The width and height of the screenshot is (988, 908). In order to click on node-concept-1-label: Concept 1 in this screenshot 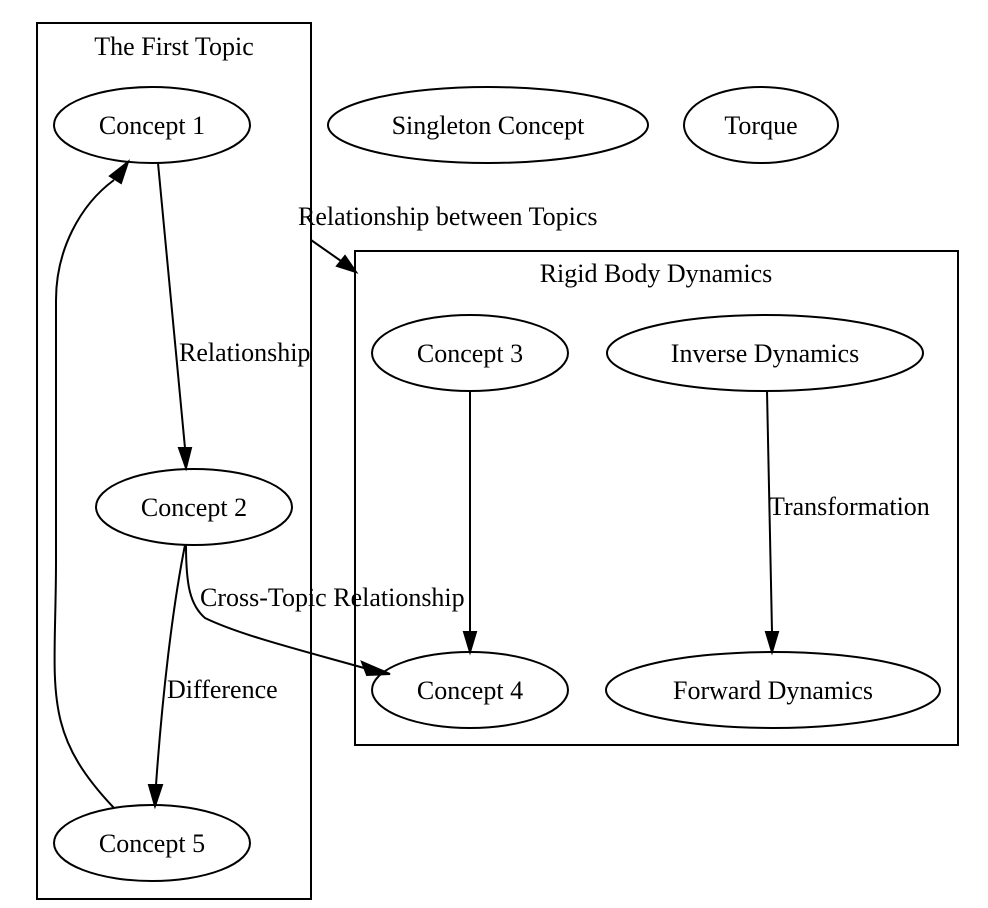, I will do `click(152, 125)`.